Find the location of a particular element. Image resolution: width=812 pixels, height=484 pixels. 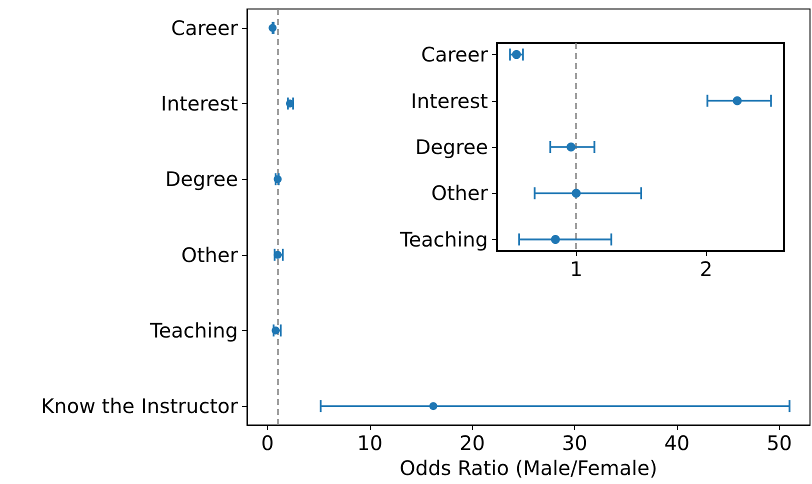

x-tick-label: 0 is located at coordinates (267, 443).